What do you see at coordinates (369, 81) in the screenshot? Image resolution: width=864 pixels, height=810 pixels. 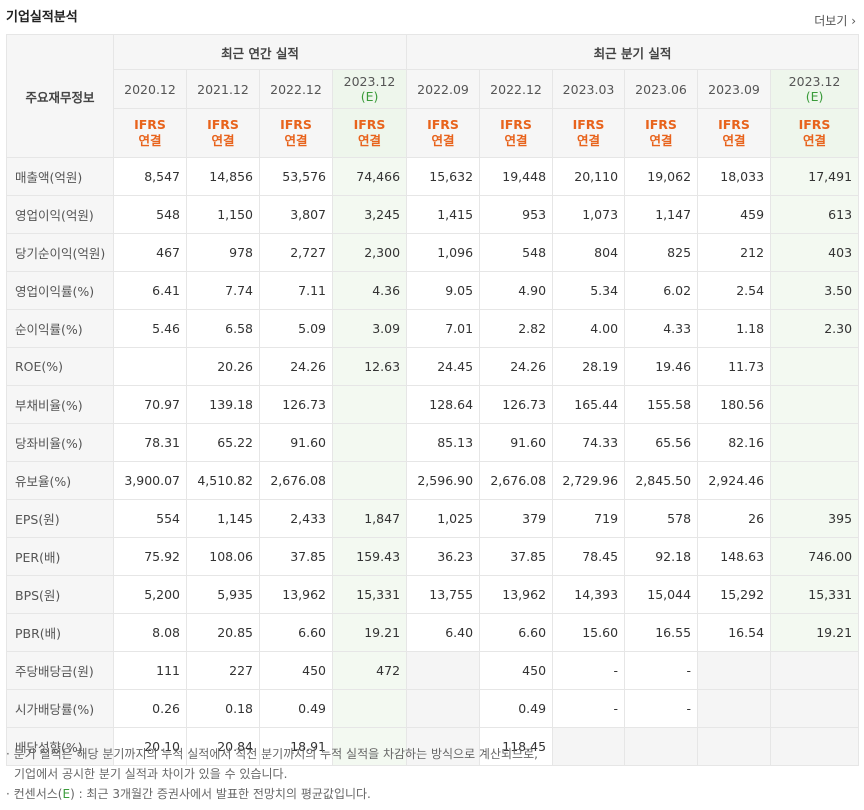 I see `period-label: 2023.12` at bounding box center [369, 81].